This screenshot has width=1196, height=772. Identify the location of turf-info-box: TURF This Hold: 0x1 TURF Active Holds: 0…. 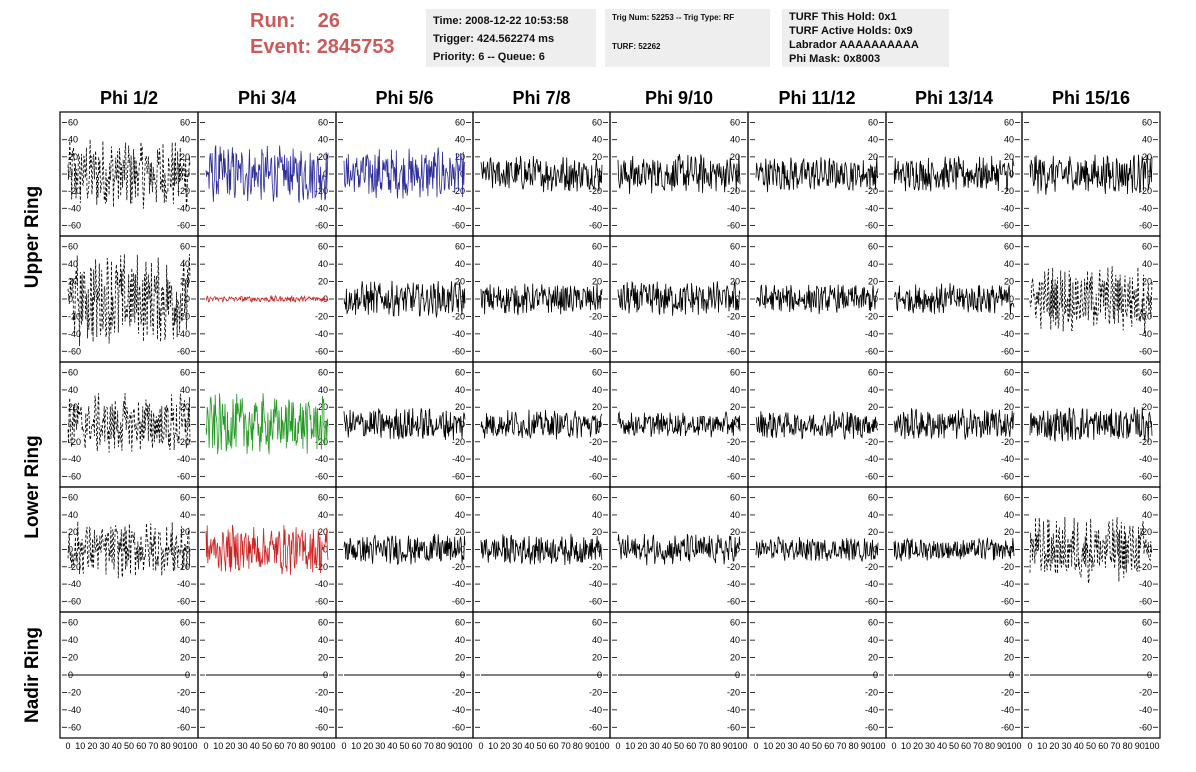
(865, 38).